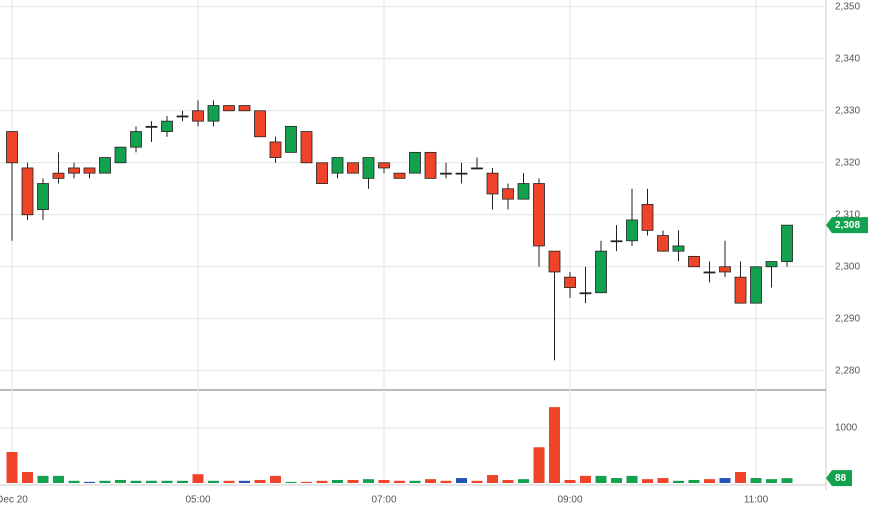  I want to click on volume-tick-label: 1000, so click(846, 428).